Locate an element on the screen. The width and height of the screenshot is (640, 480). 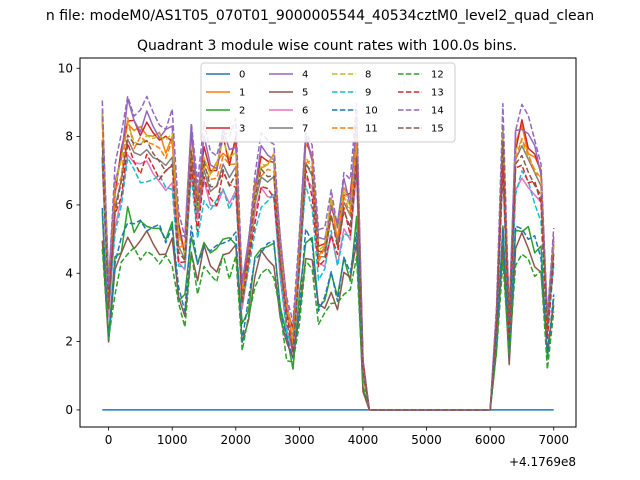
y-axis: 0 2 4 6 8 10 is located at coordinates (69, 239).